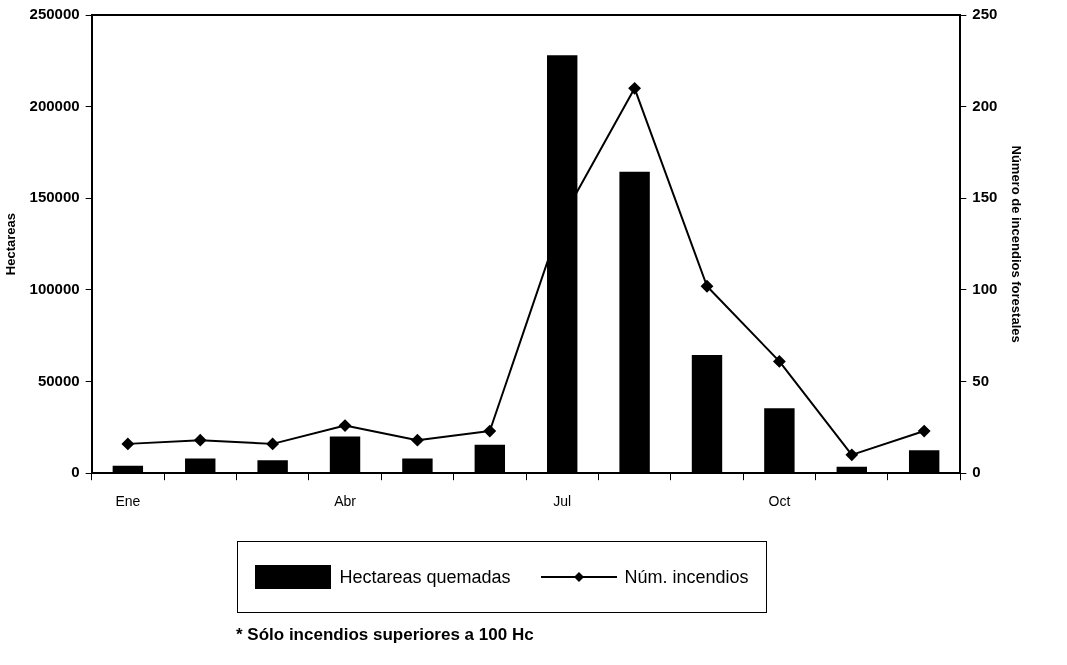  I want to click on legend-label: Hectareas quemadas, so click(425, 577).